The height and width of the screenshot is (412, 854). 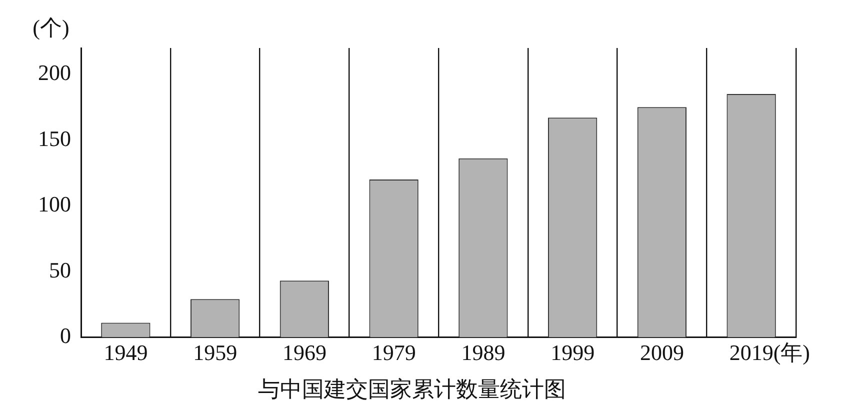 What do you see at coordinates (662, 353) in the screenshot?
I see `x-tick-label: 2009` at bounding box center [662, 353].